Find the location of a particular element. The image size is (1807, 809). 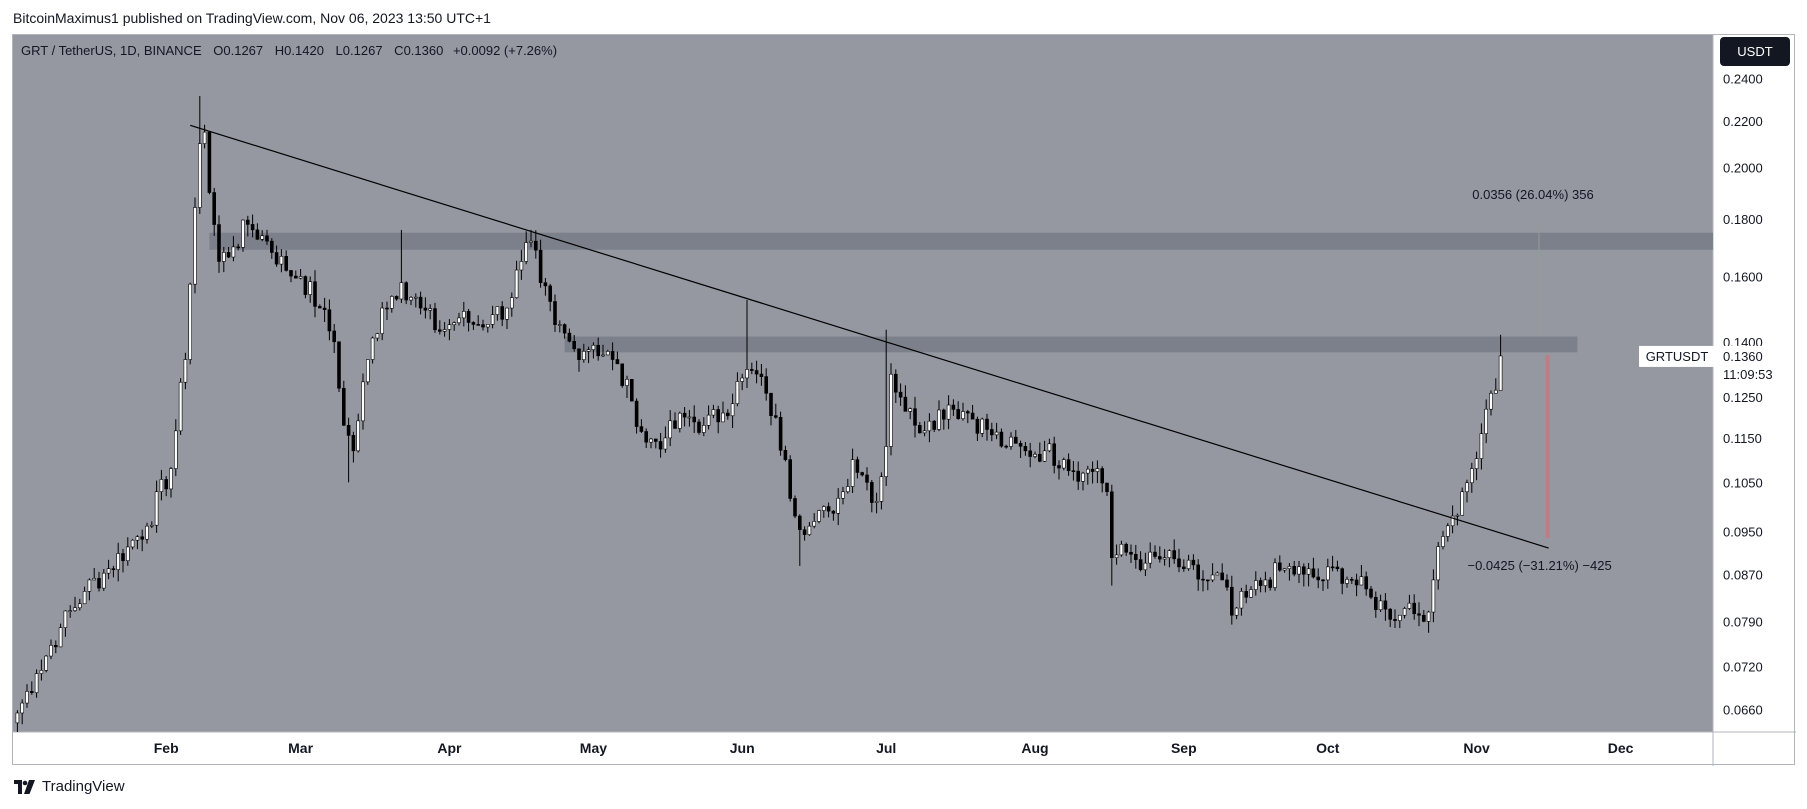

resistance-zone is located at coordinates (1071, 344).